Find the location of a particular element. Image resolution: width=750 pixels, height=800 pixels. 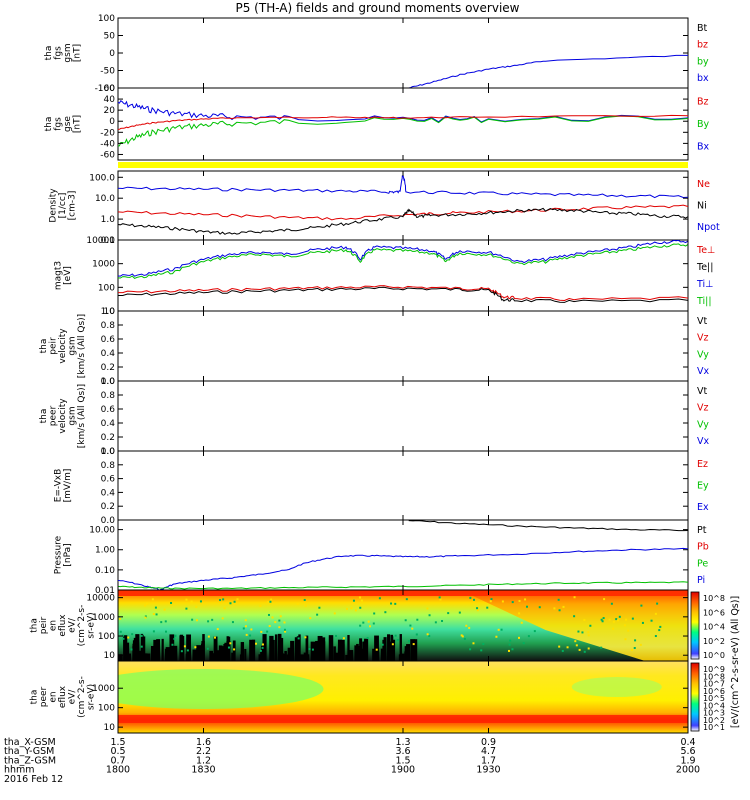

efield-ytick-label: 0.4 is located at coordinates (108, 493).